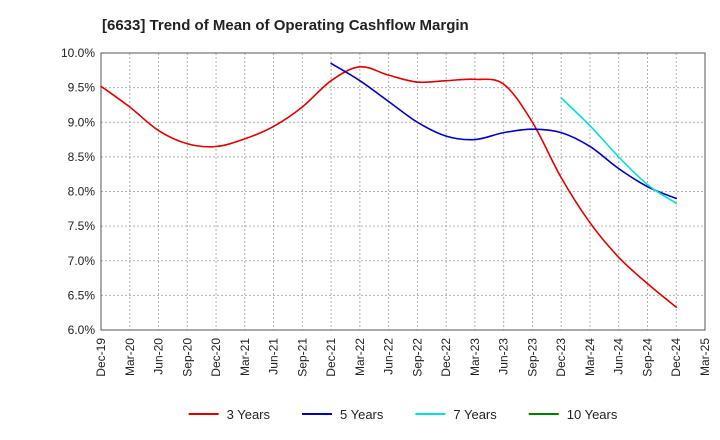 This screenshot has height=440, width=720. I want to click on legend-label: 3 Years, so click(249, 414).